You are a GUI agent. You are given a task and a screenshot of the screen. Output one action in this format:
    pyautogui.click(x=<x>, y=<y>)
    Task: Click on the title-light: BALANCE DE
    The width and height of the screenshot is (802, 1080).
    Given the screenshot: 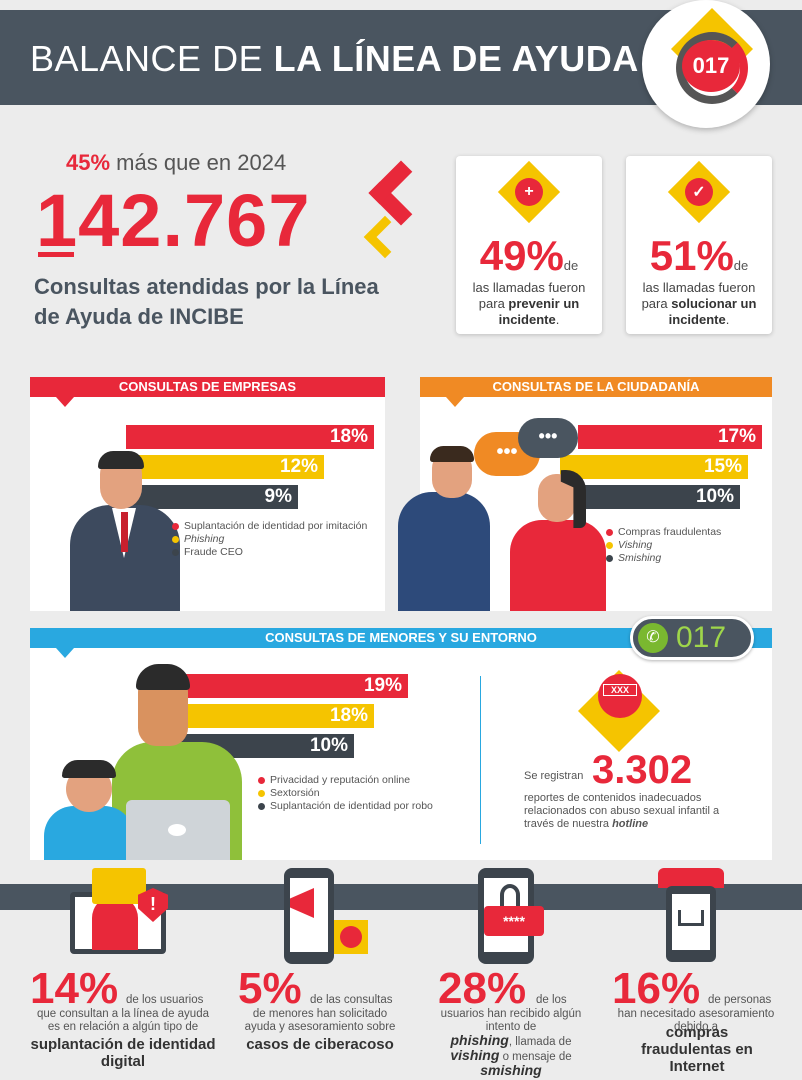 What is the action you would take?
    pyautogui.click(x=152, y=58)
    